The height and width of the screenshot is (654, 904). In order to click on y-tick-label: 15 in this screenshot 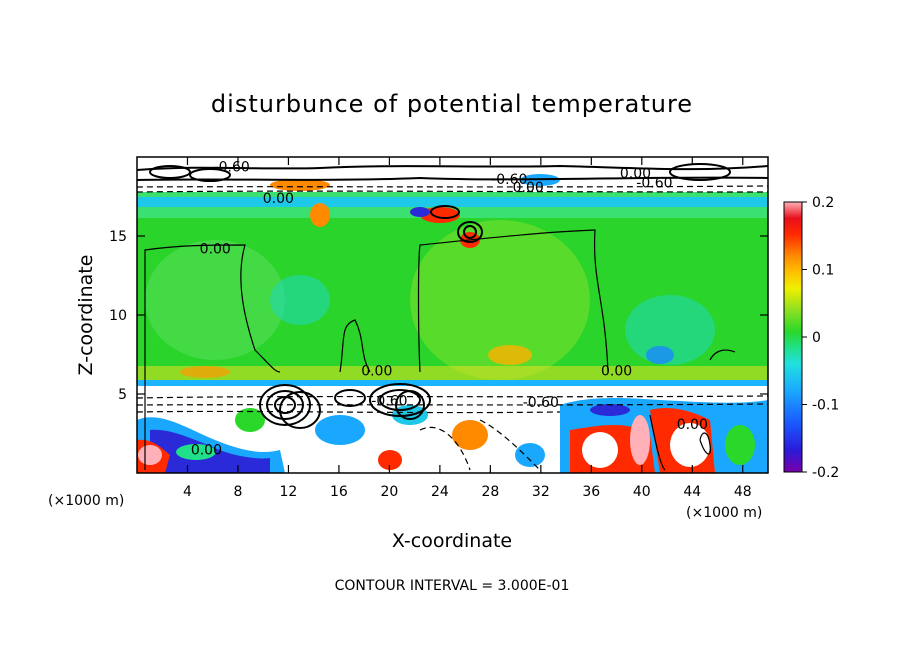, I will do `click(118, 237)`.